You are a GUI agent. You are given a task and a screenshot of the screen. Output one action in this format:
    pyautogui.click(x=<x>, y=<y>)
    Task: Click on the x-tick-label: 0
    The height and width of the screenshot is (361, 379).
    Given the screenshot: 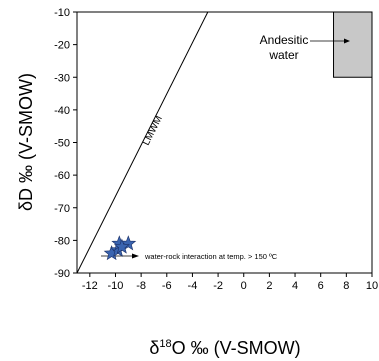 What is the action you would take?
    pyautogui.click(x=244, y=286)
    